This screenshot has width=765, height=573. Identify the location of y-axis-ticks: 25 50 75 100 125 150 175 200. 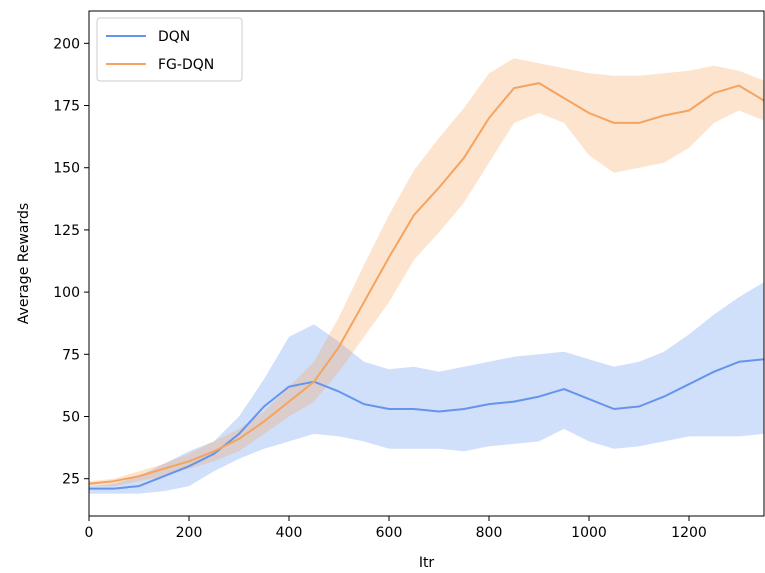
(71, 262).